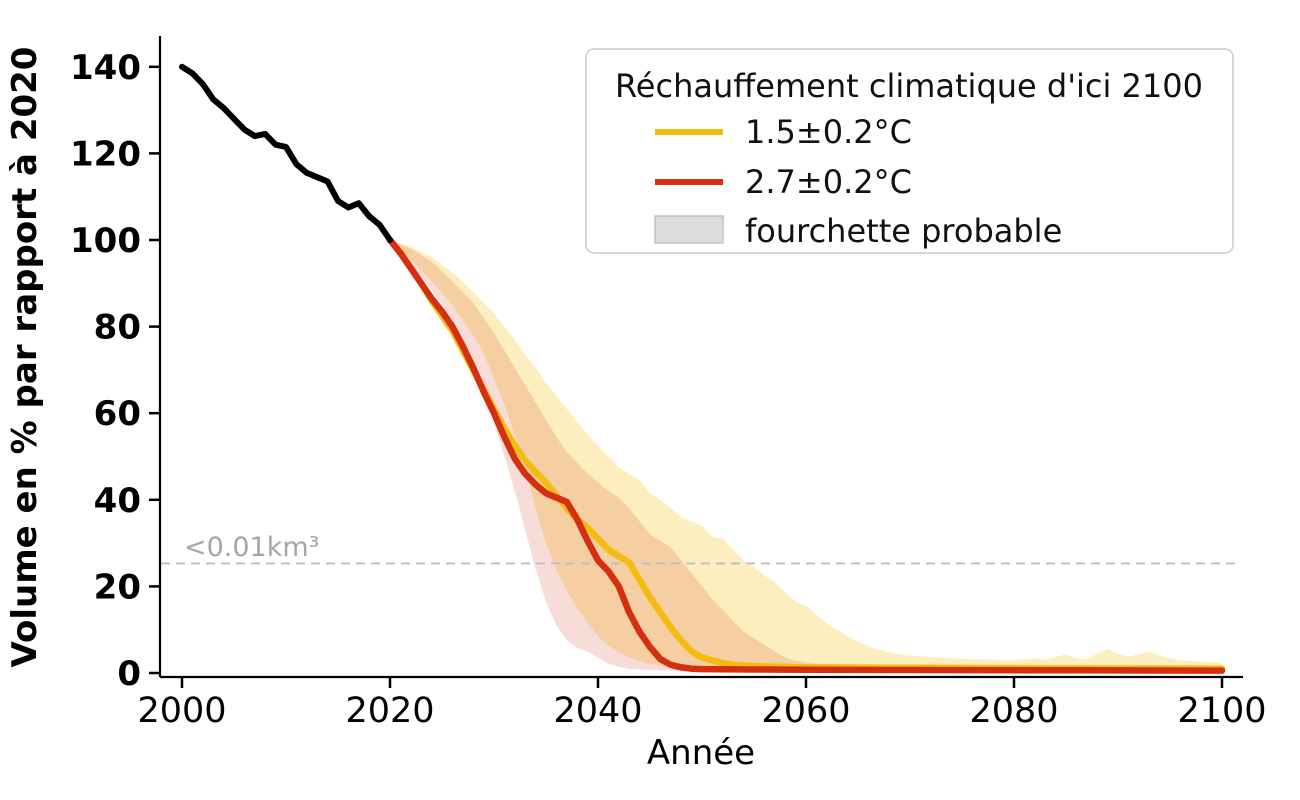 This screenshot has width=1300, height=800. What do you see at coordinates (25, 357) in the screenshot?
I see `y-axis-title: Volume en % par rapport à 2020` at bounding box center [25, 357].